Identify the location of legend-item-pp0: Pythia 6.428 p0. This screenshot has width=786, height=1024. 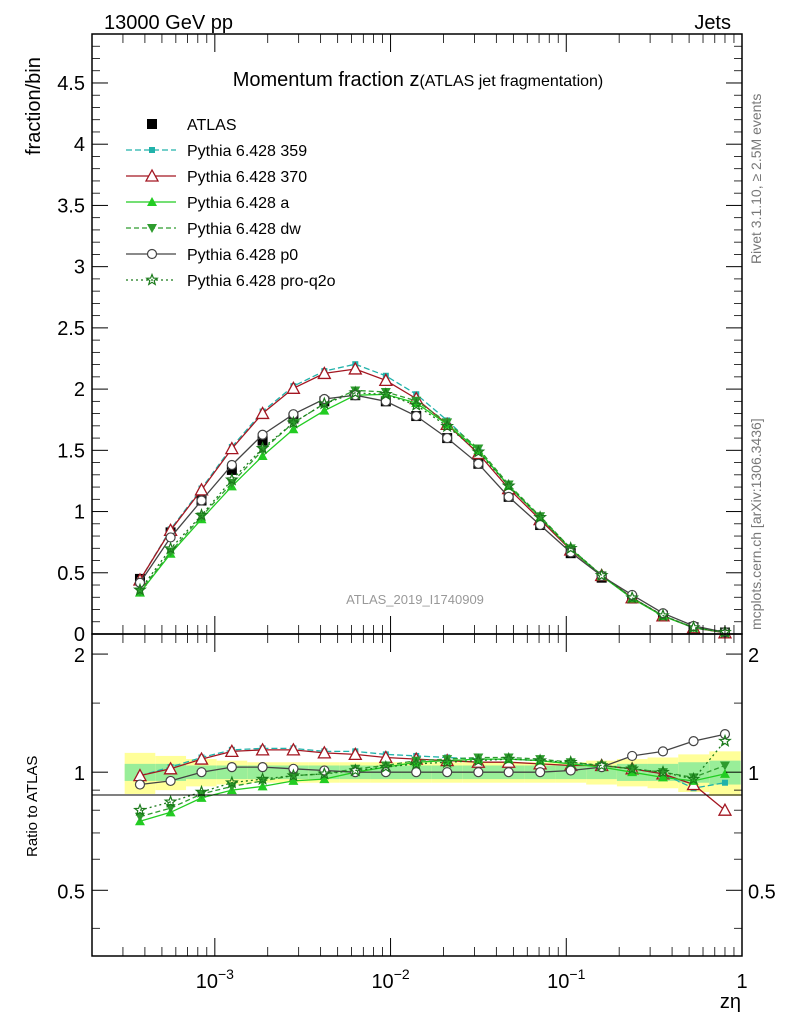
(212, 255).